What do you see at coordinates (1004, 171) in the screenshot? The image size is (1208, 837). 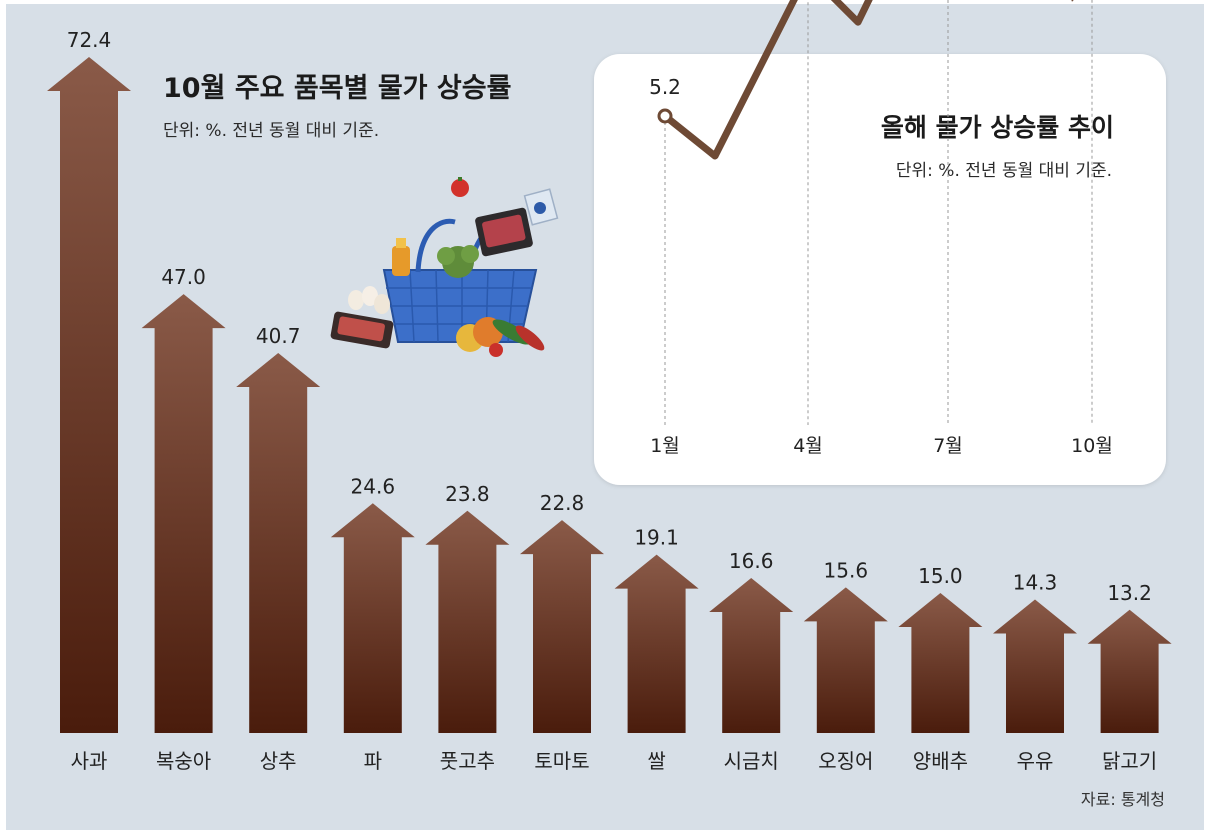 I see `line-chart-unit: 단위: %. 전년 동월 대비 기준.` at bounding box center [1004, 171].